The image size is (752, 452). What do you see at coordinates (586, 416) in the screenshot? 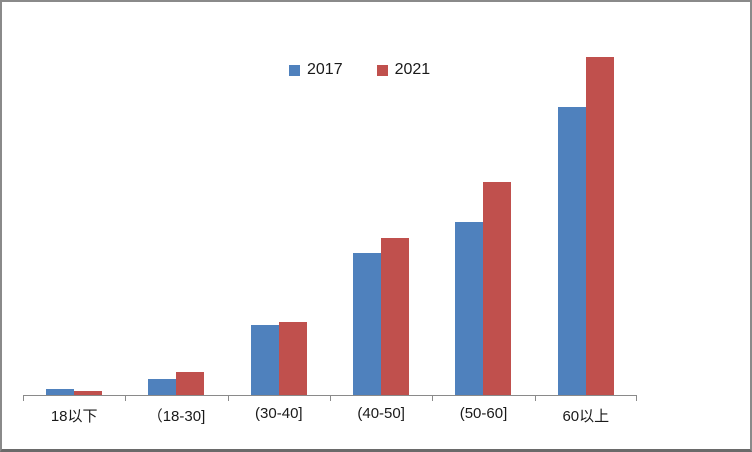
I see `x-axis-label: 60以上` at bounding box center [586, 416].